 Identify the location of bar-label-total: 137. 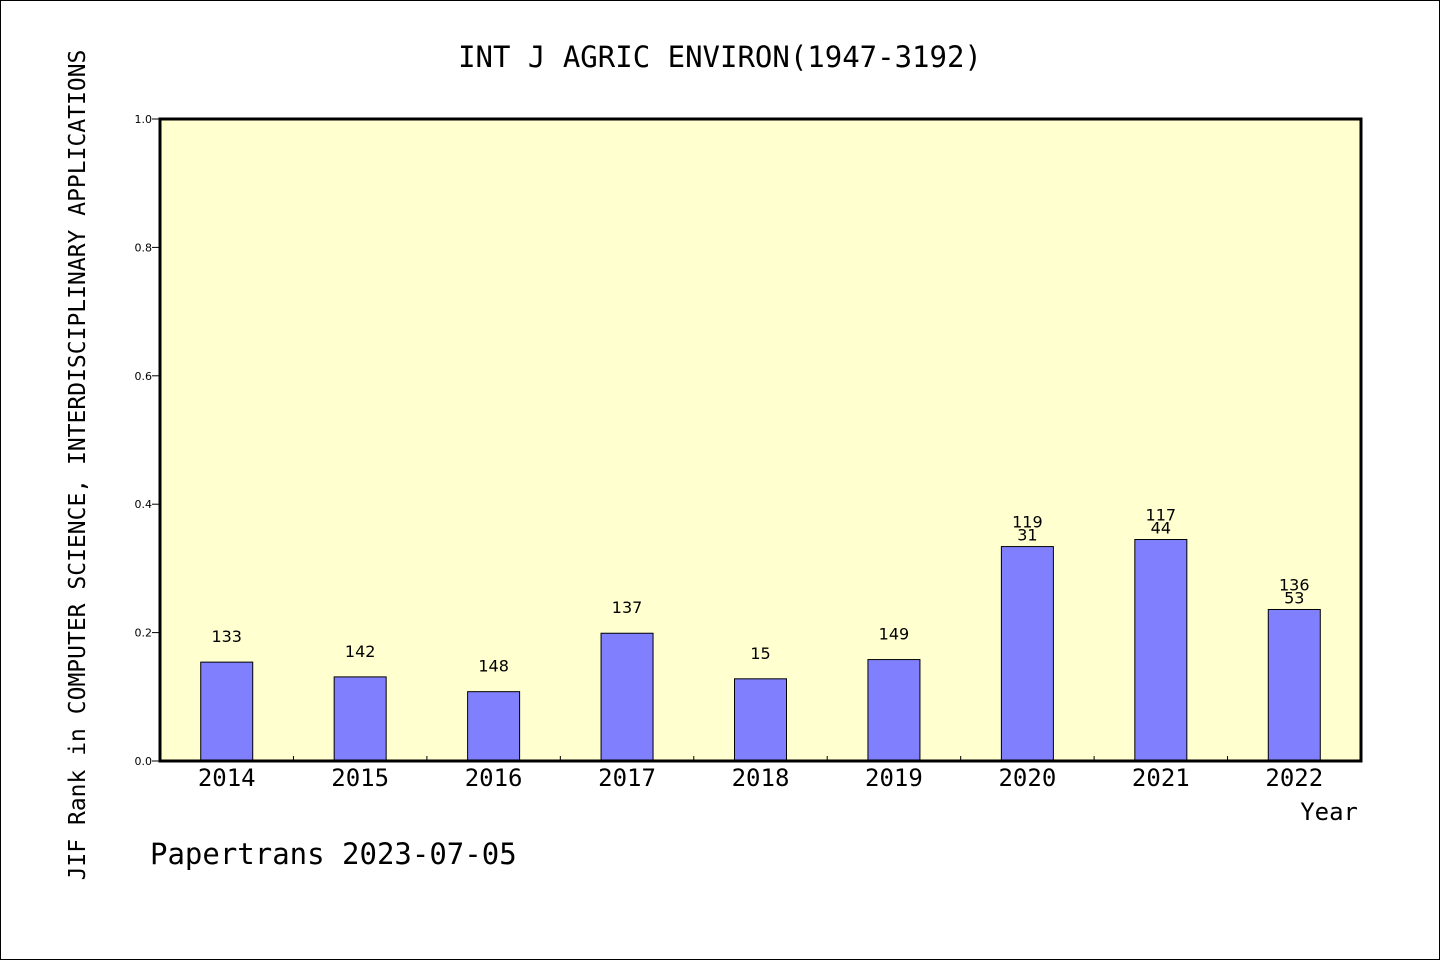
(627, 607).